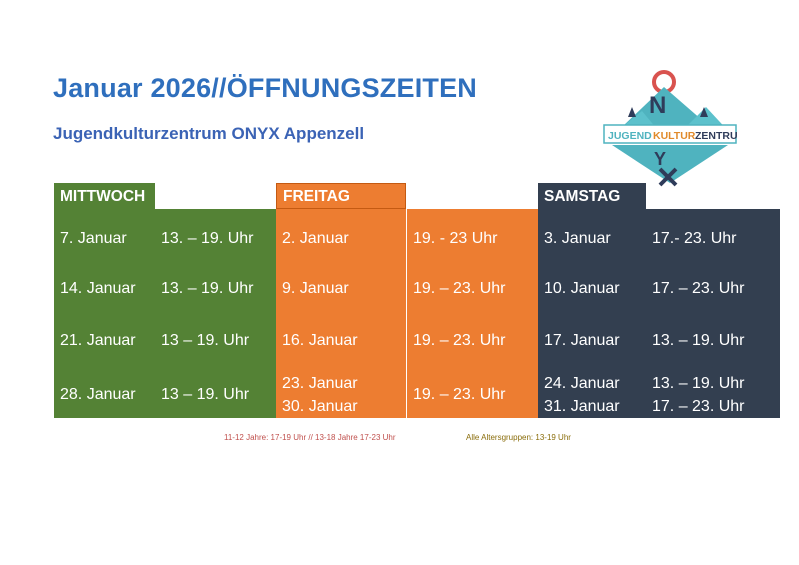  What do you see at coordinates (713, 238) in the screenshot?
I see `saturday-time: 17.- 23. Uhr` at bounding box center [713, 238].